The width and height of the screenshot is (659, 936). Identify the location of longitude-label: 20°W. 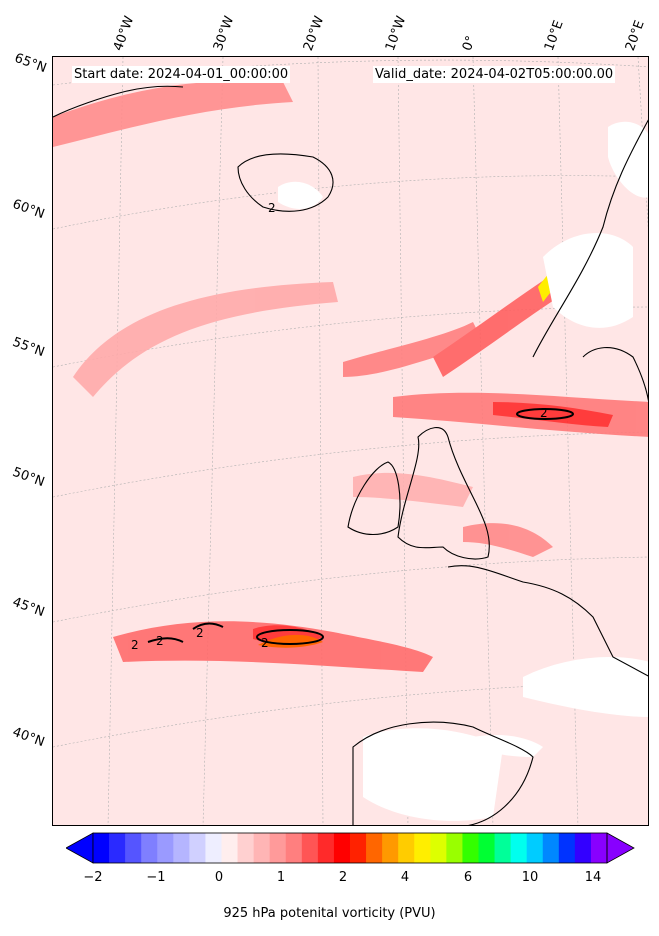
(314, 33).